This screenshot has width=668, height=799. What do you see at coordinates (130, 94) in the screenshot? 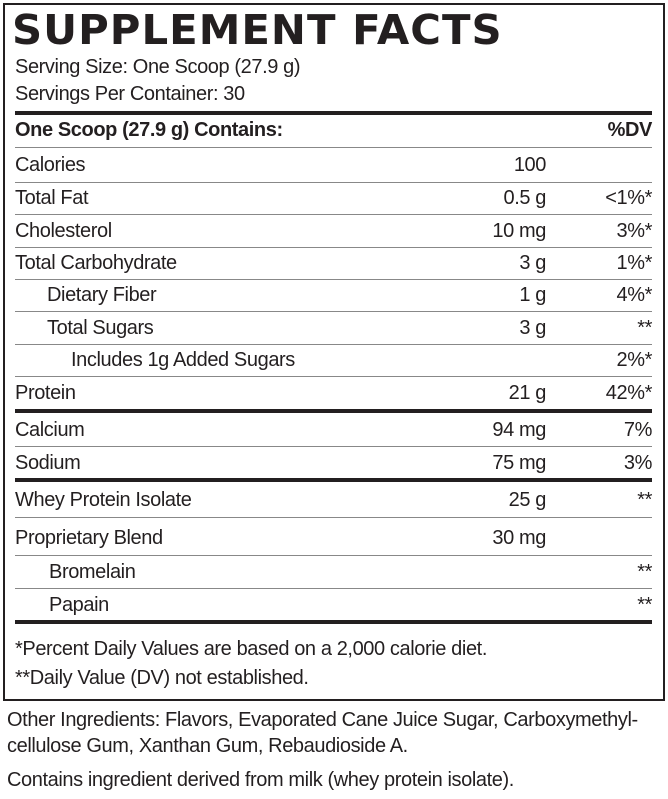
I see `servings-per-container: Servings Per Container: 30` at bounding box center [130, 94].